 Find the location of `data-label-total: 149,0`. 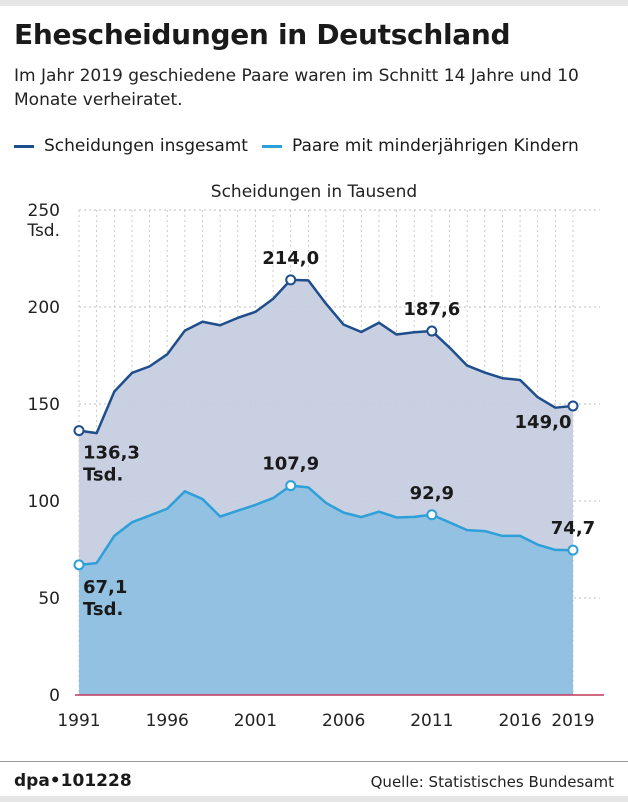

data-label-total: 149,0 is located at coordinates (543, 422).